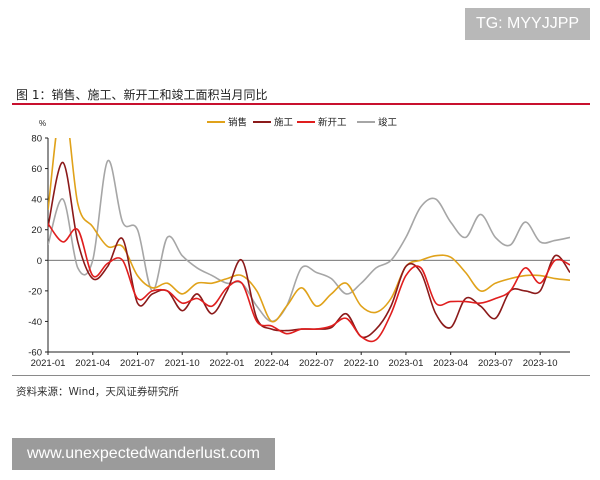 The image size is (600, 480). I want to click on y-tick-label: 0, so click(39, 261).